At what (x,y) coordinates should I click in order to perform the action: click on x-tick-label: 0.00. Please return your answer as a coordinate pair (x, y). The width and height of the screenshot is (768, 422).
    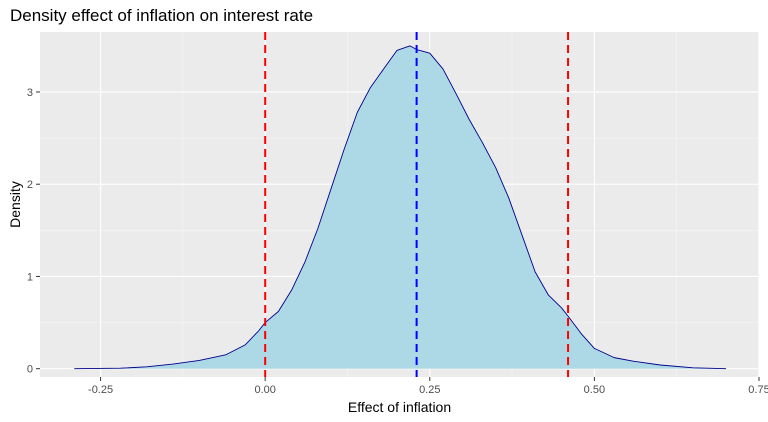
    Looking at the image, I should click on (264, 390).